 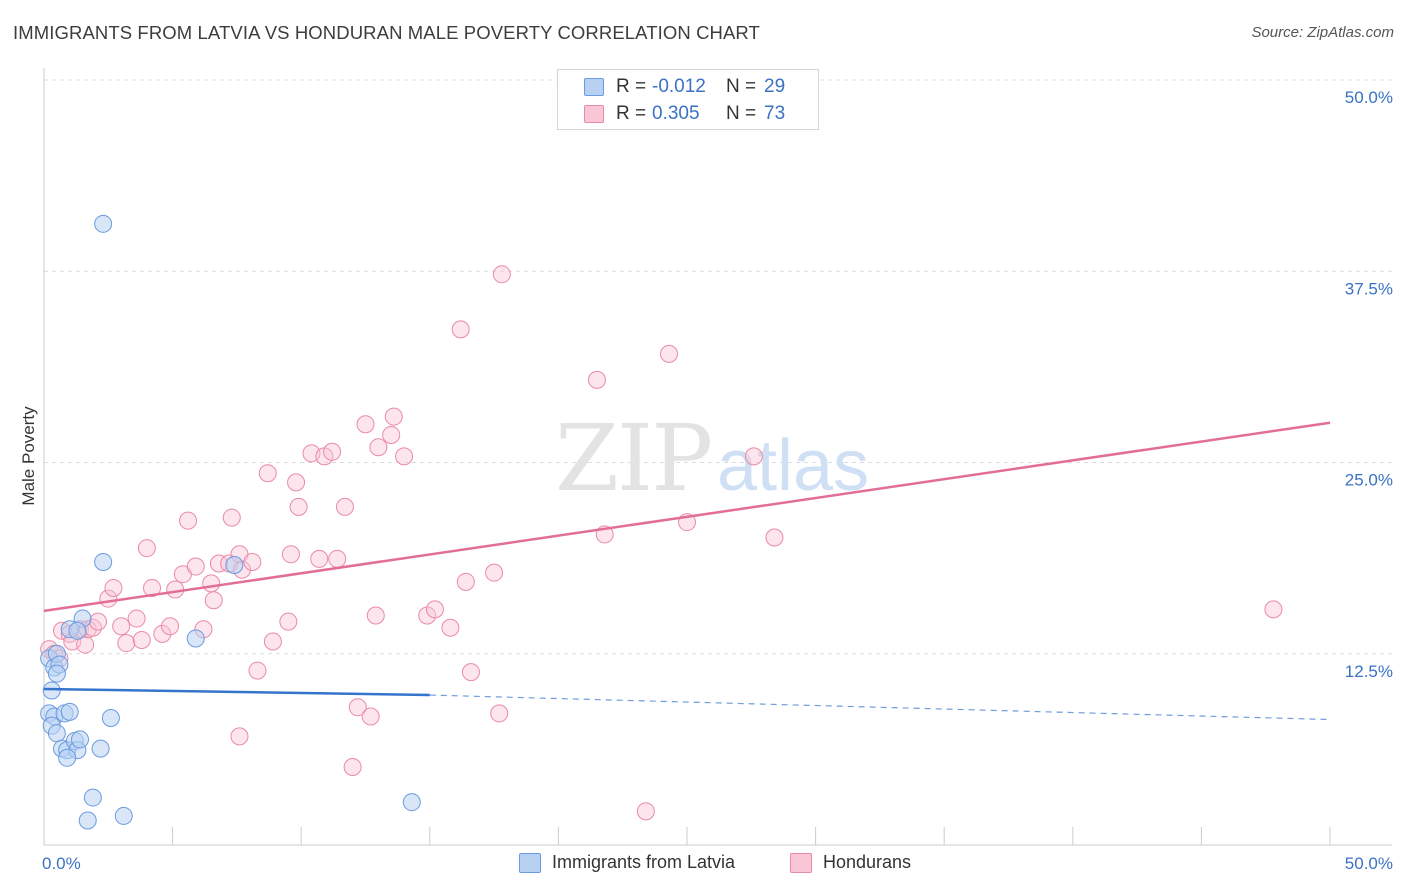 I want to click on y-axis-labels: 12.5% 25.0% 37.5% 50.0%, so click(x=1369, y=384).